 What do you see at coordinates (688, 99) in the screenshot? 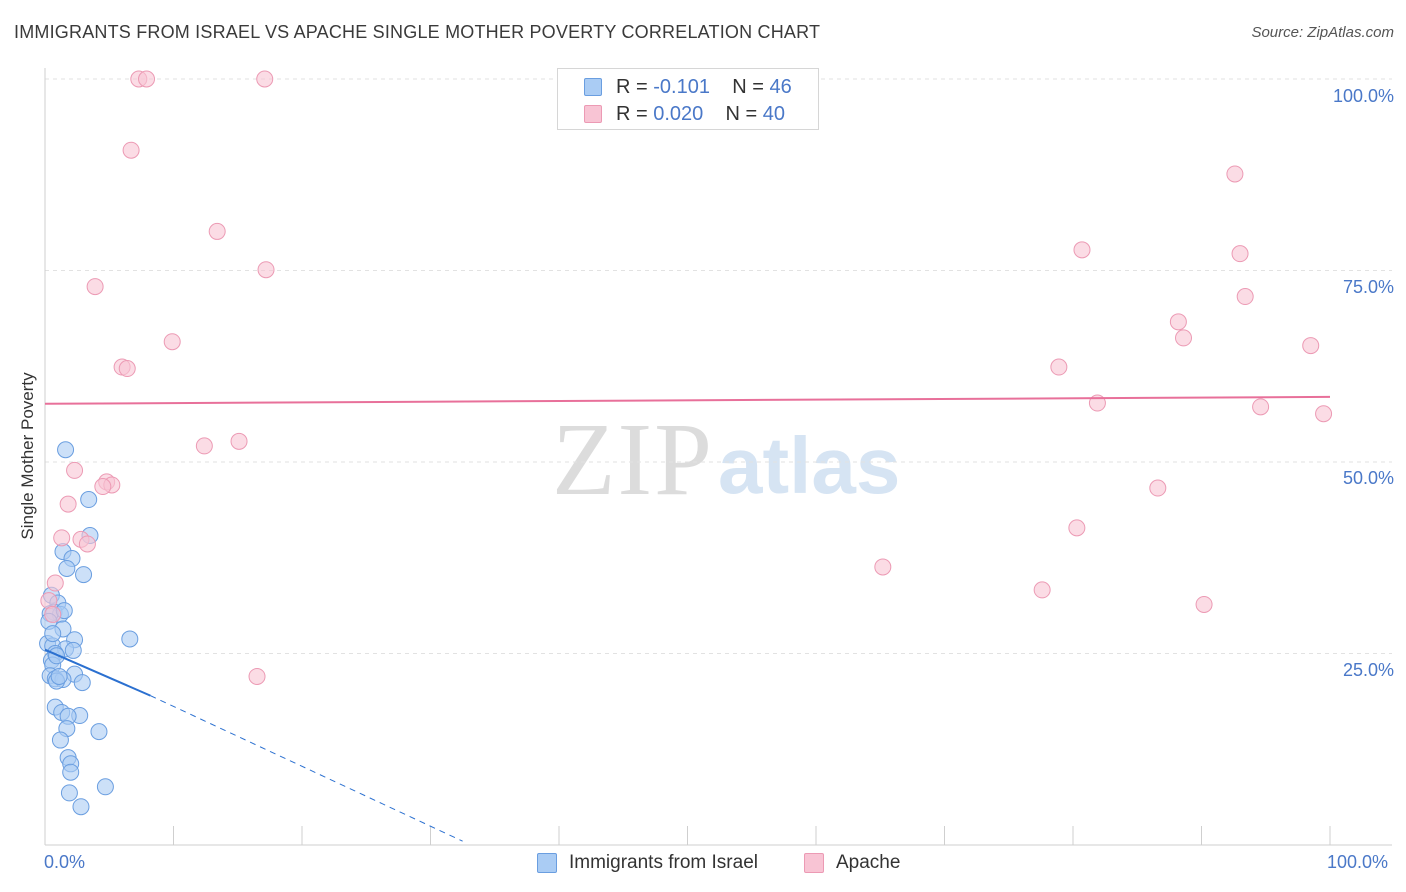
I see `stats-box: R = -0.101 N = 46 R = 0.020 N = 40` at bounding box center [688, 99].